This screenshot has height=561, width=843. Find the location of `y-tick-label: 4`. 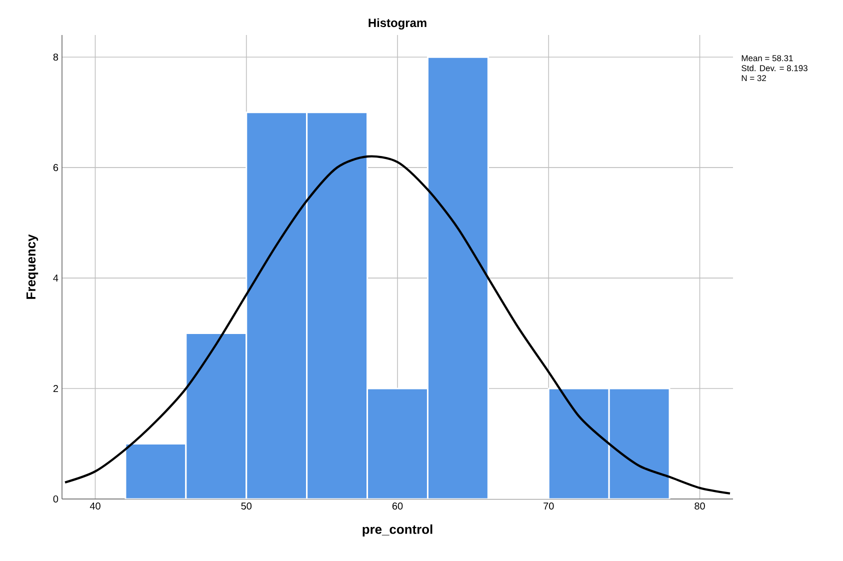

y-tick-label: 4 is located at coordinates (55, 278).